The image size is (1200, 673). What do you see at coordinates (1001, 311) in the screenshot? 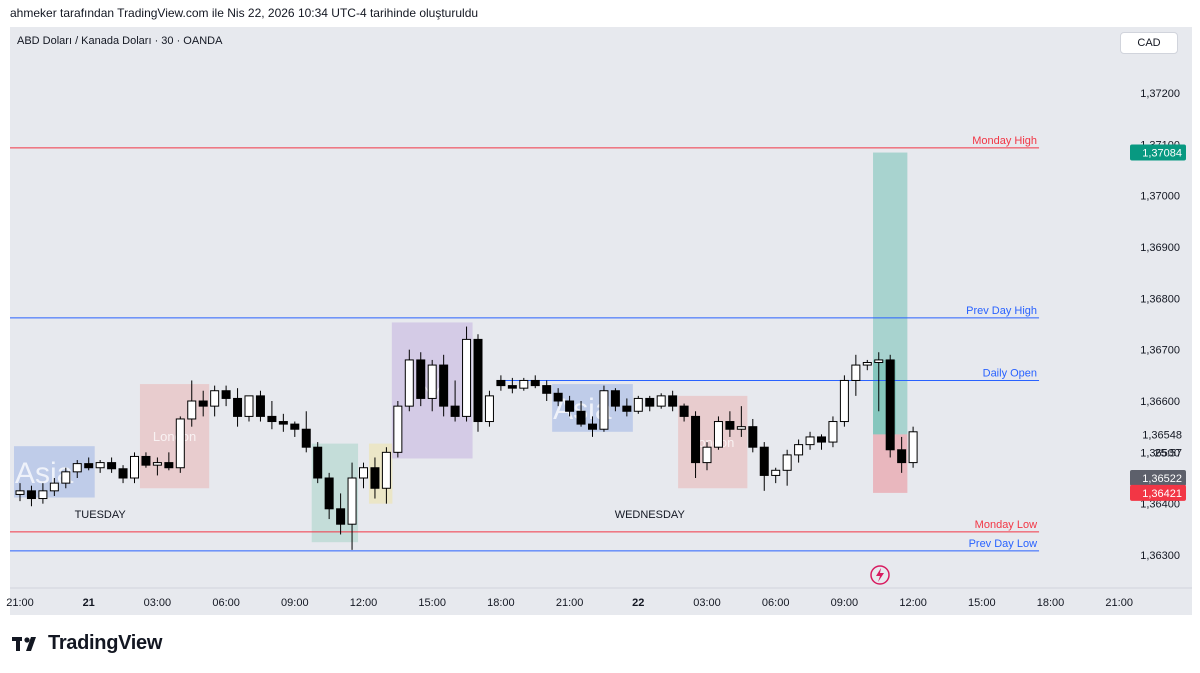
I see `level-label: Prev Day High` at bounding box center [1001, 311].